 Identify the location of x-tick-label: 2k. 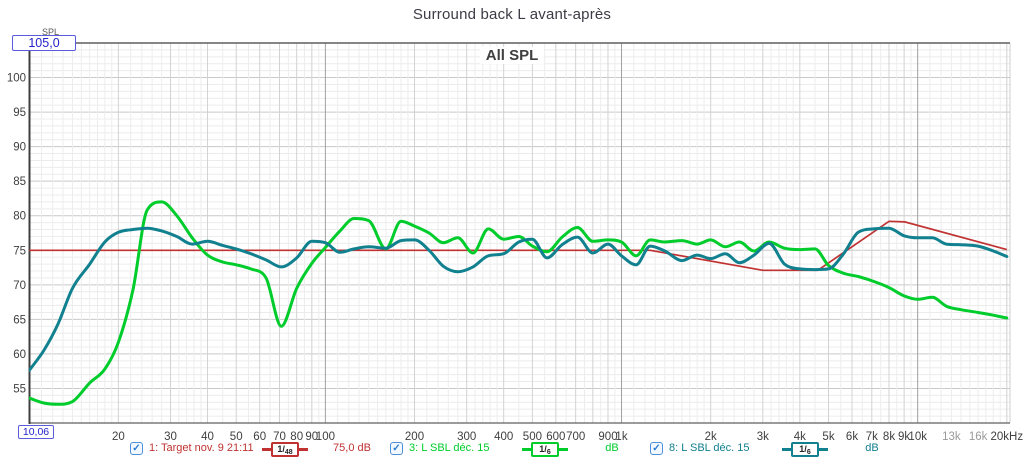
(711, 437).